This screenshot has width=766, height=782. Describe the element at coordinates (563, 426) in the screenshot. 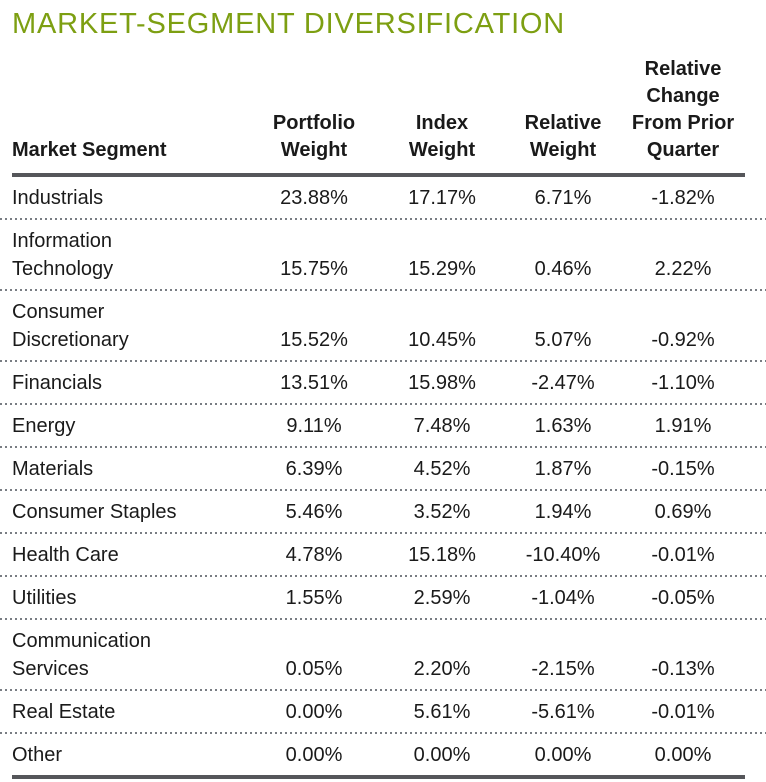

I see `relative_weight-cell: 1.63%` at that location.